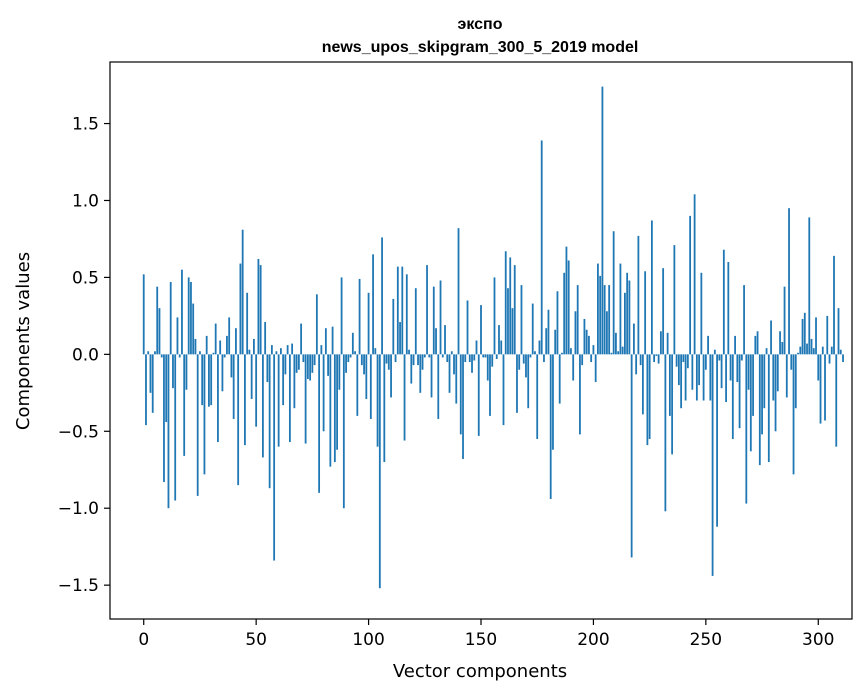 This screenshot has width=867, height=696. Describe the element at coordinates (480, 24) in the screenshot. I see `chart-title: экспо` at that location.